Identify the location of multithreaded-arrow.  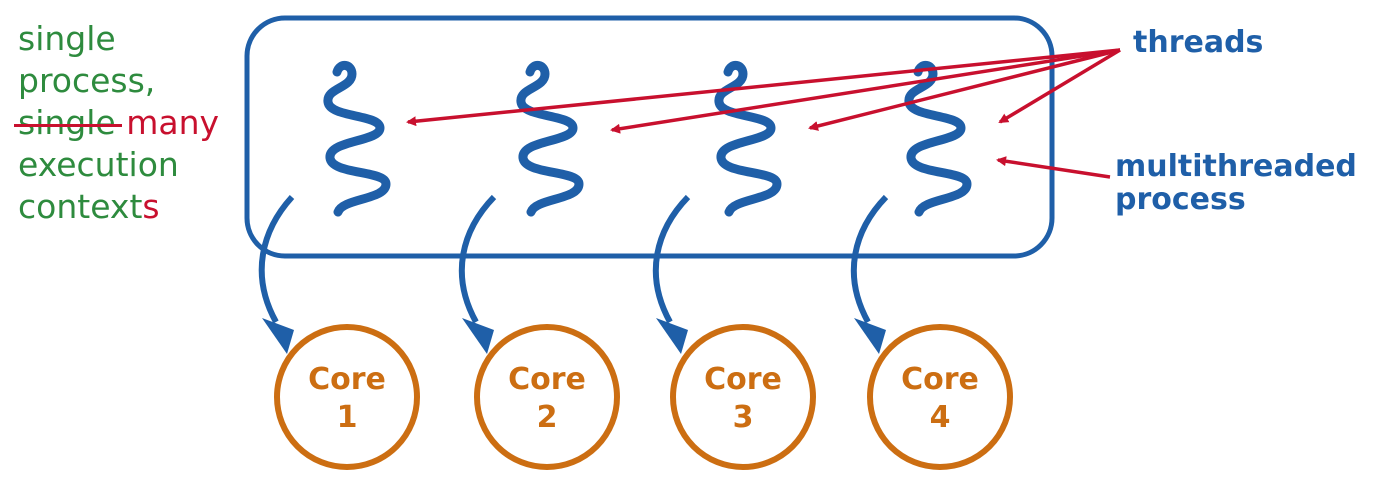
(1053, 167).